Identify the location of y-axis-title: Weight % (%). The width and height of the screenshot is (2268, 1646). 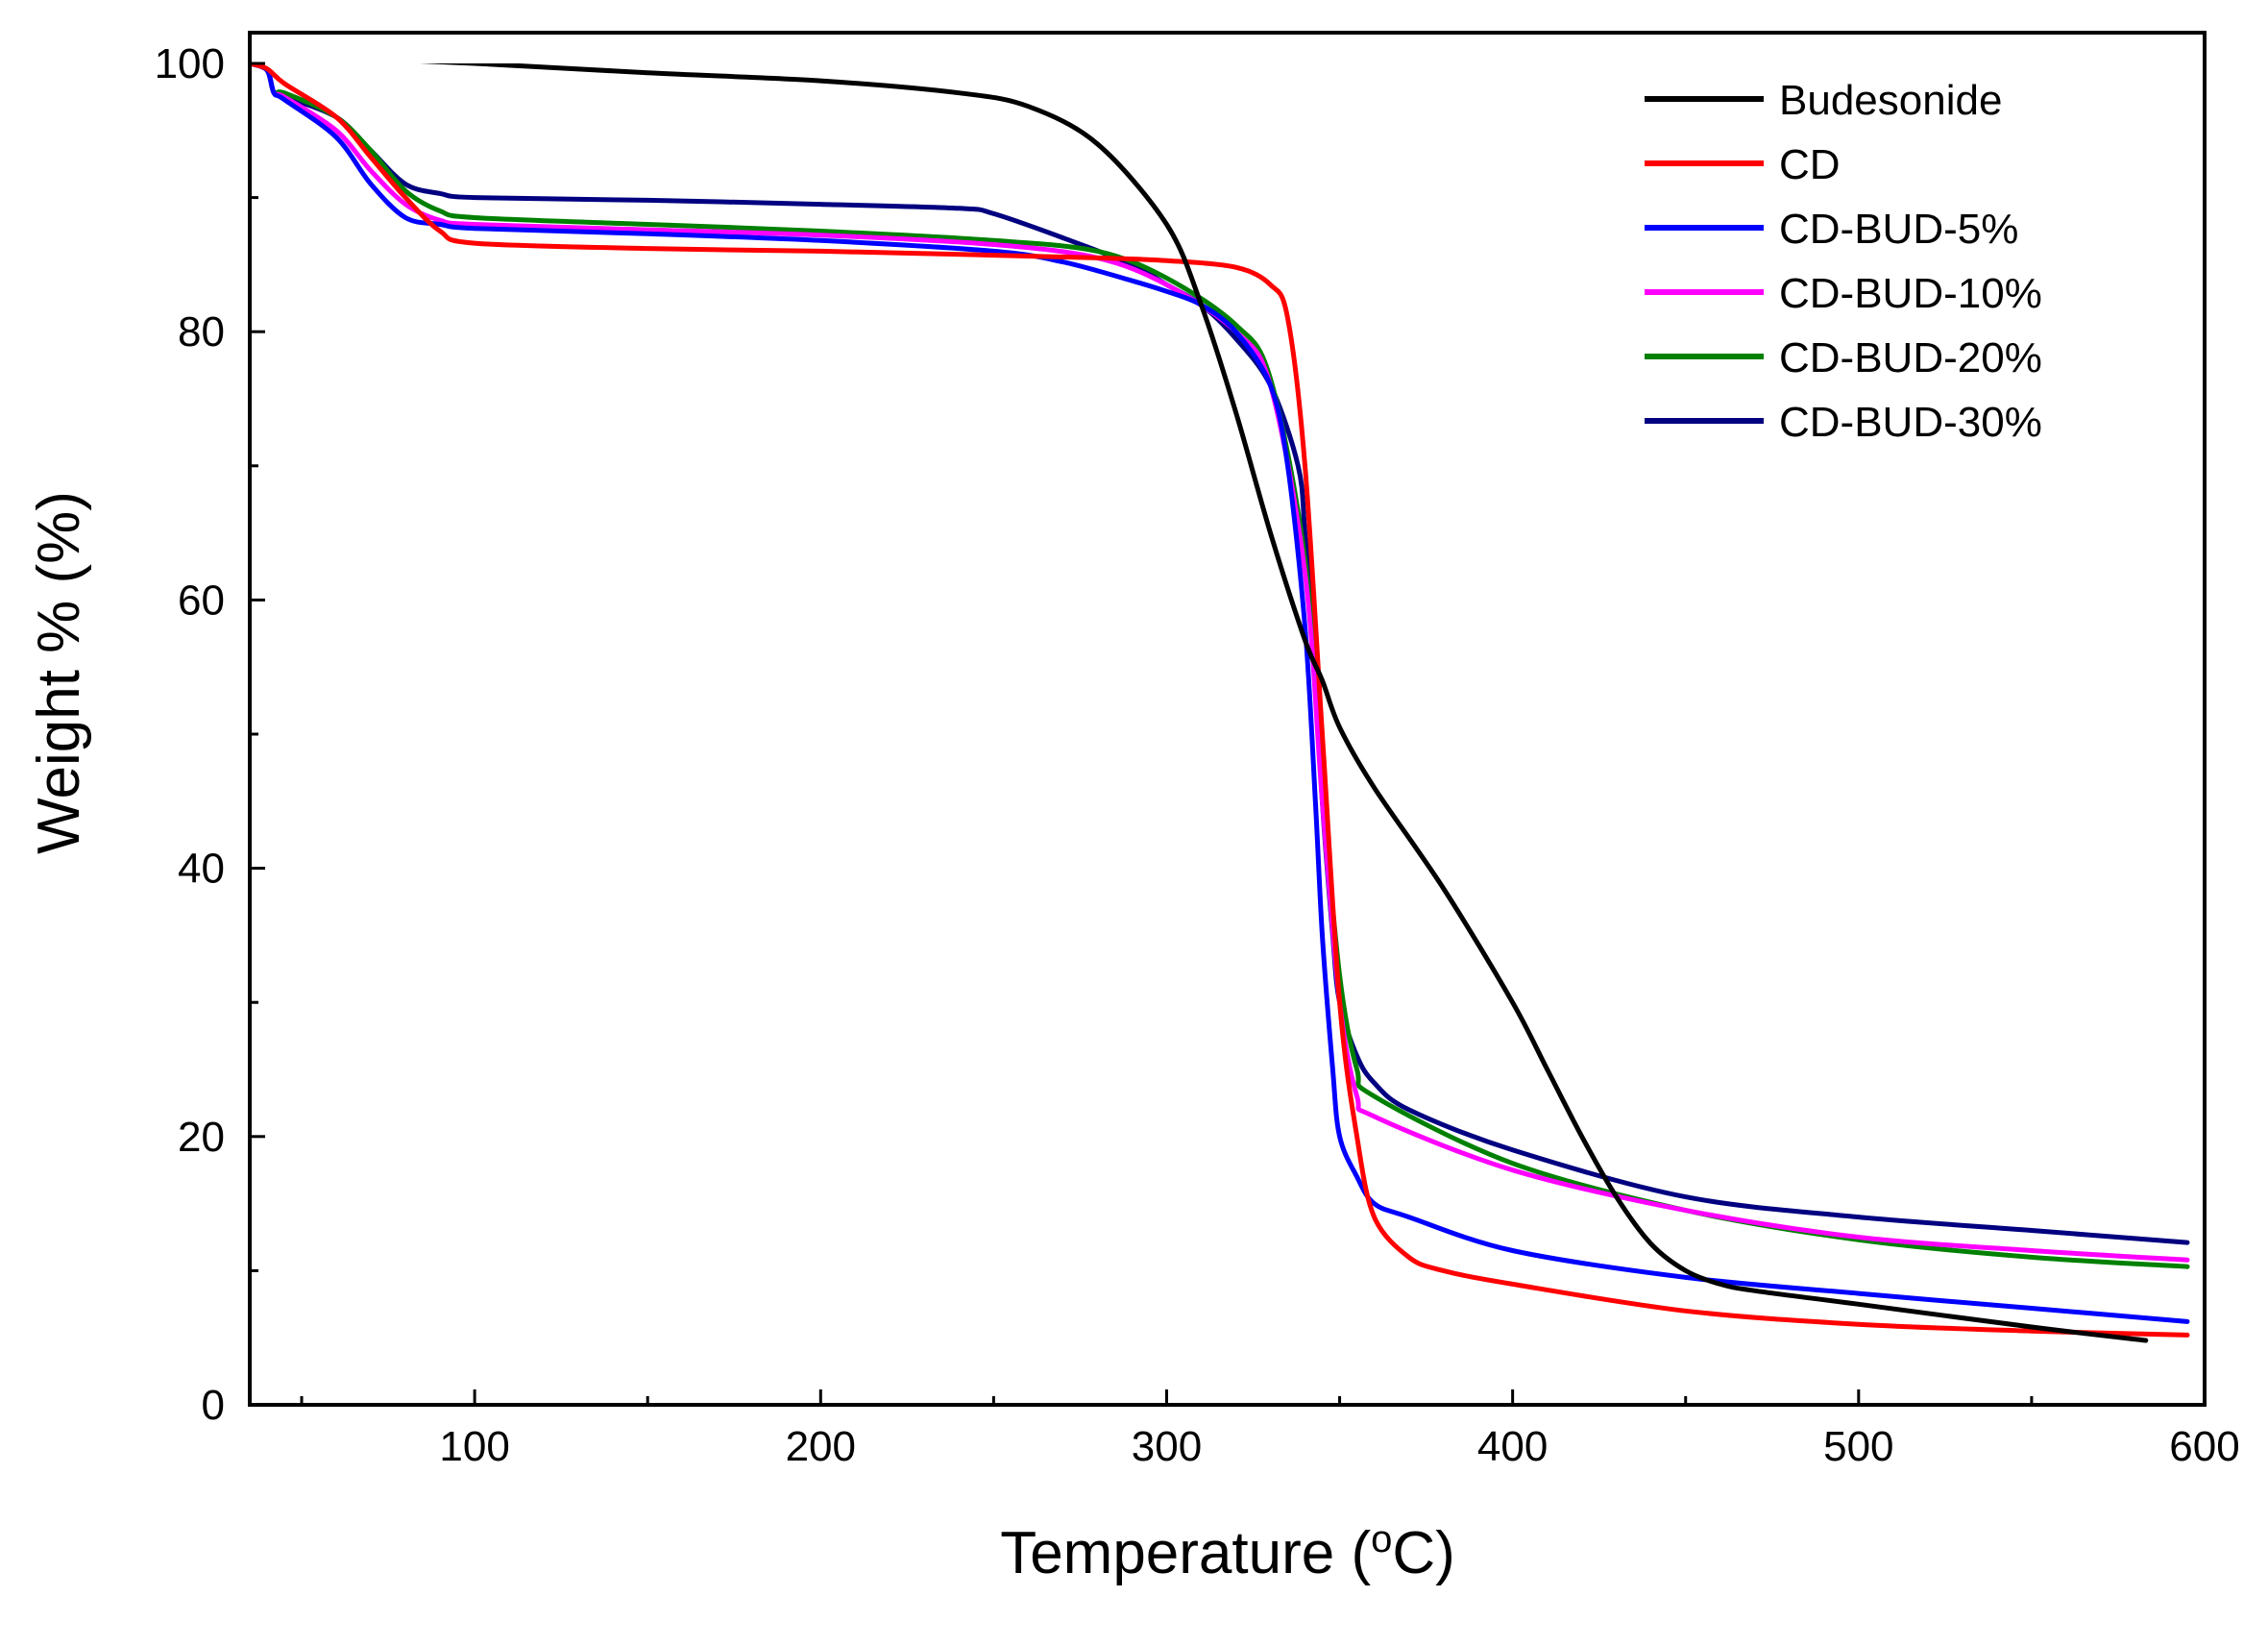
(59, 673).